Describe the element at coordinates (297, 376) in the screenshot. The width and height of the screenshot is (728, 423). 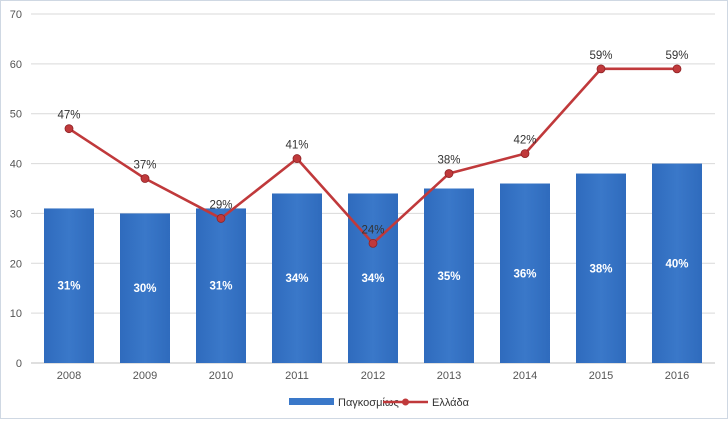
I see `x-tick-label: 2011` at that location.